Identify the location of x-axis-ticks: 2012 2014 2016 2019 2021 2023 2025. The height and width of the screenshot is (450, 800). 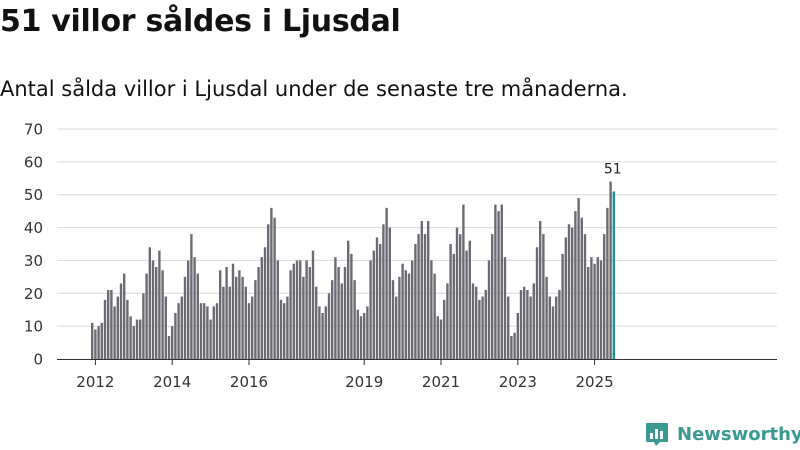
(345, 375).